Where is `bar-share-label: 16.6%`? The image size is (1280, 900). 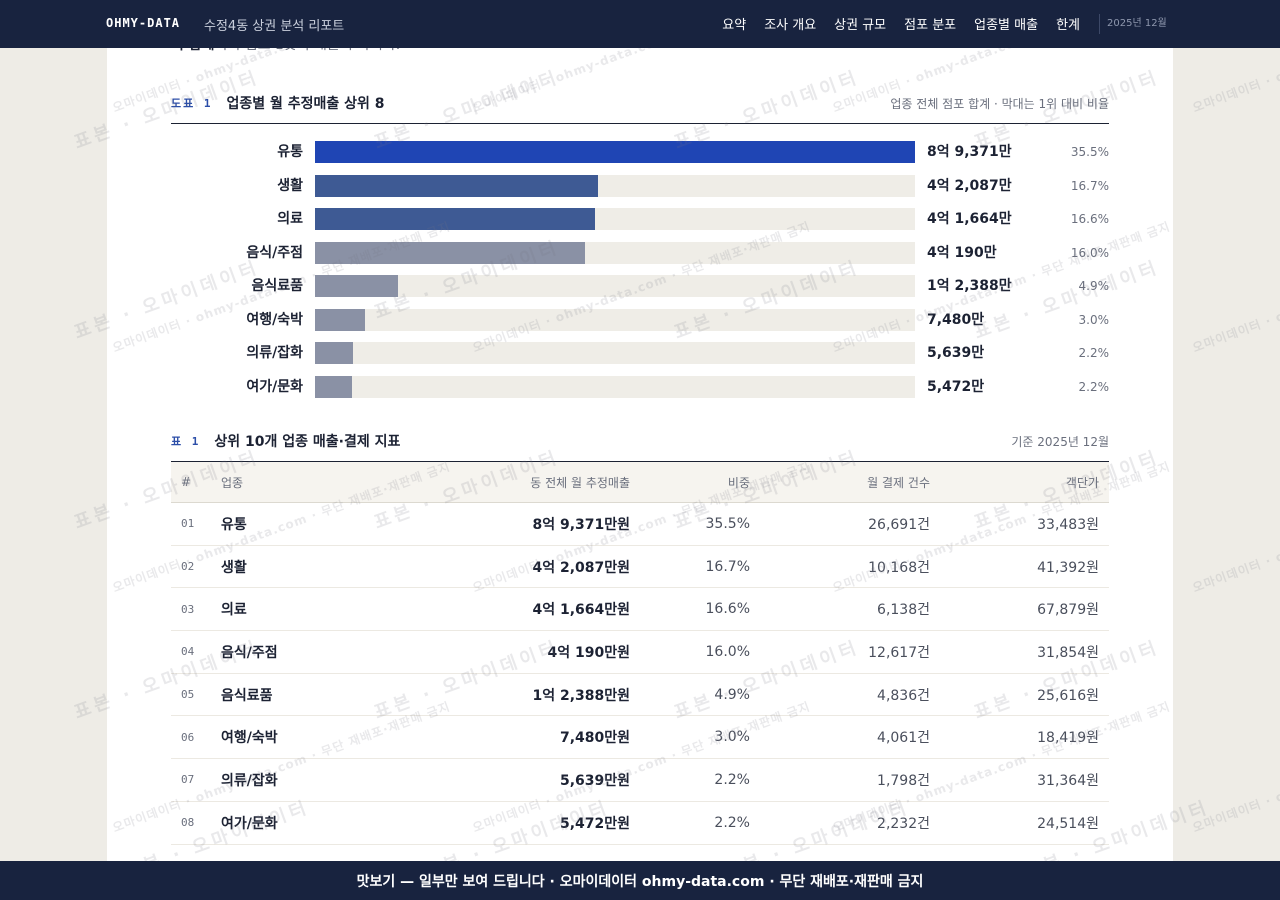
bar-share-label: 16.6% is located at coordinates (1089, 219).